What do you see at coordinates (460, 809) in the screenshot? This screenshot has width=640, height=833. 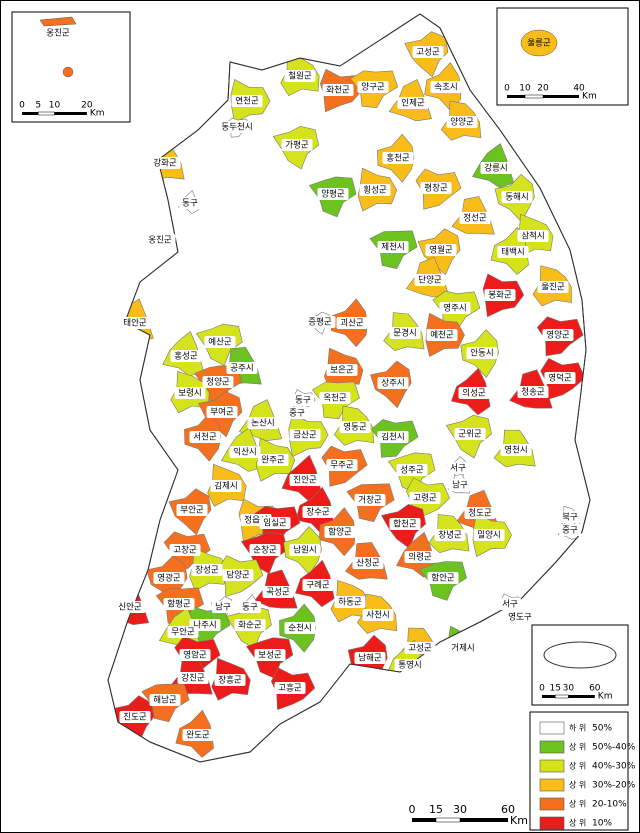 I see `scale-tick-label: 30` at bounding box center [460, 809].